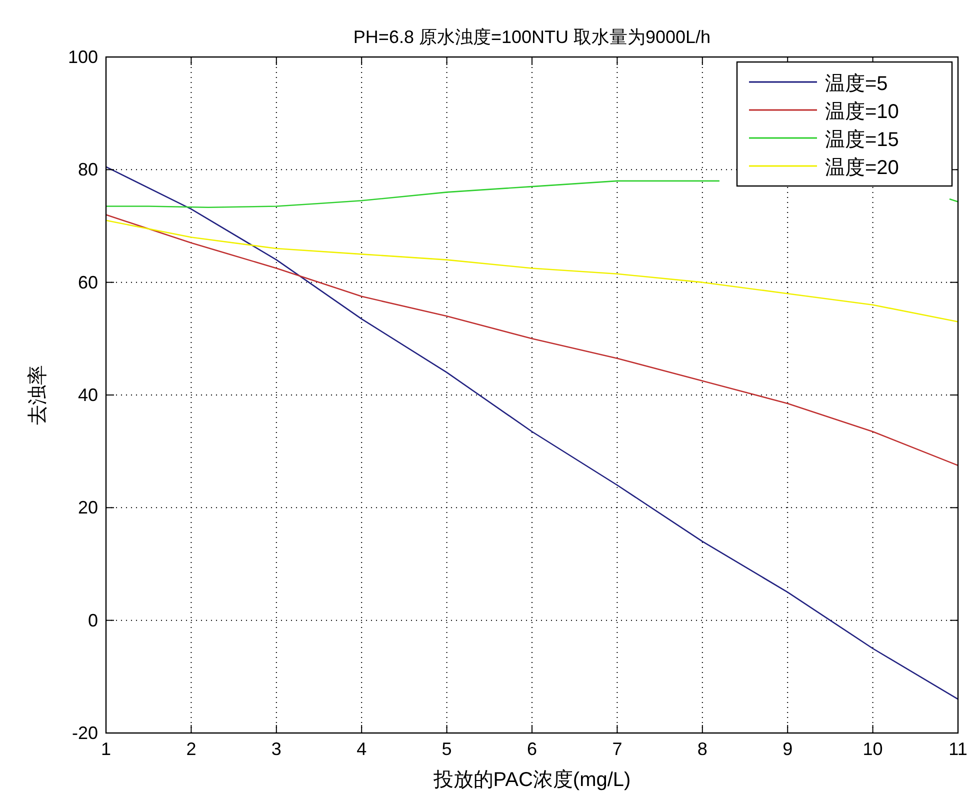 The width and height of the screenshot is (974, 804). What do you see at coordinates (88, 282) in the screenshot?
I see `y-tick-label: 60` at bounding box center [88, 282].